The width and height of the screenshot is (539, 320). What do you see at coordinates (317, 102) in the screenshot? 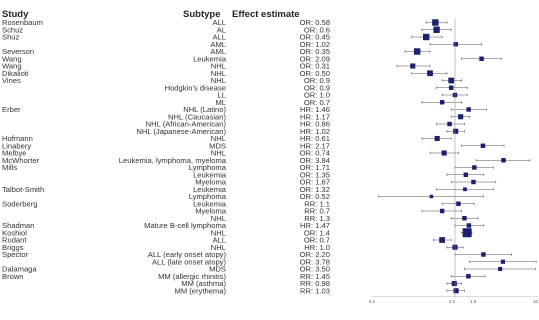
I see `estimate-label: OR: 0.7` at bounding box center [317, 102].